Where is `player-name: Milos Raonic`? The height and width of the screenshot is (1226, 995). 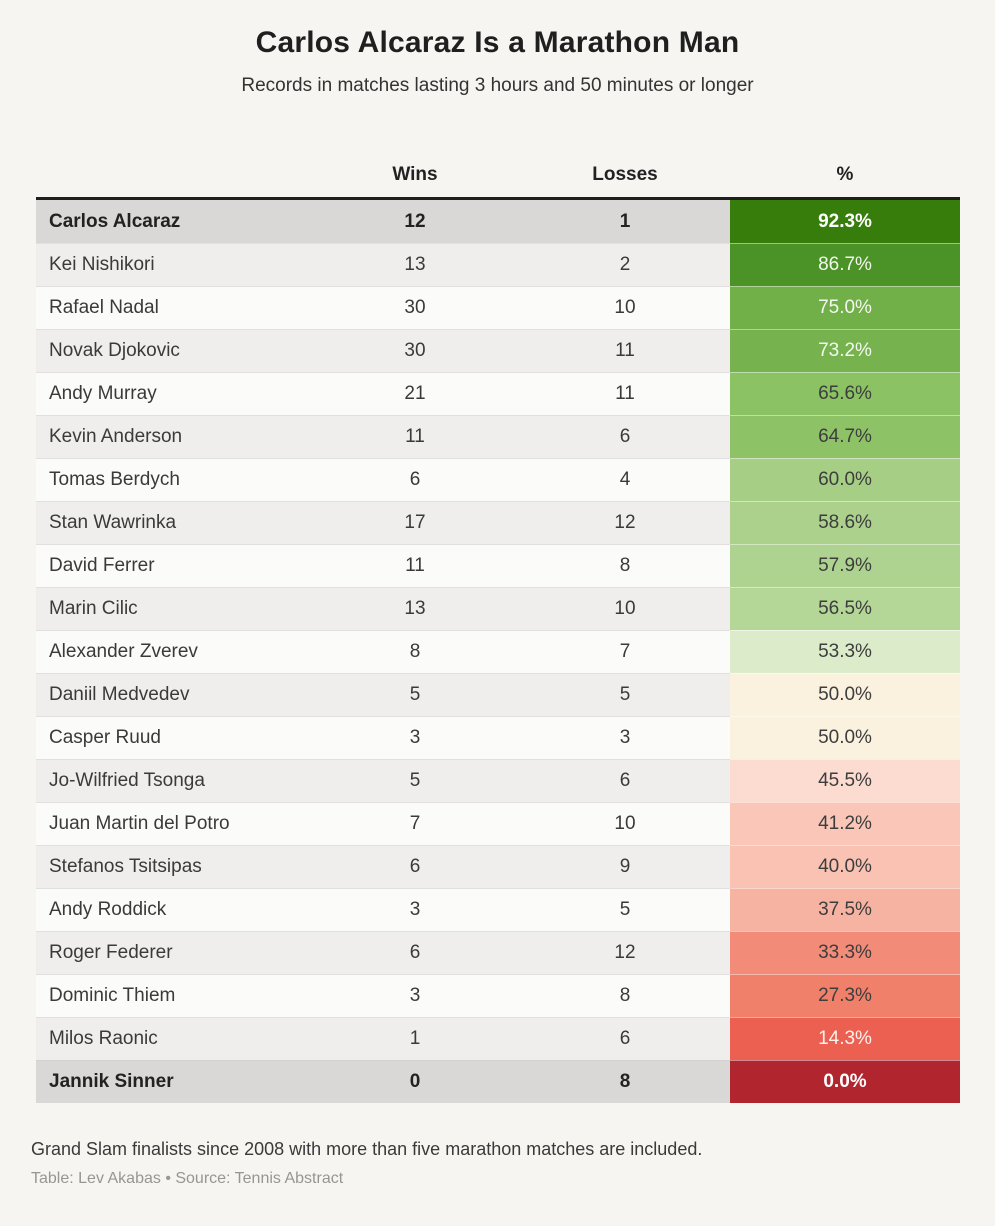 player-name: Milos Raonic is located at coordinates (173, 1038).